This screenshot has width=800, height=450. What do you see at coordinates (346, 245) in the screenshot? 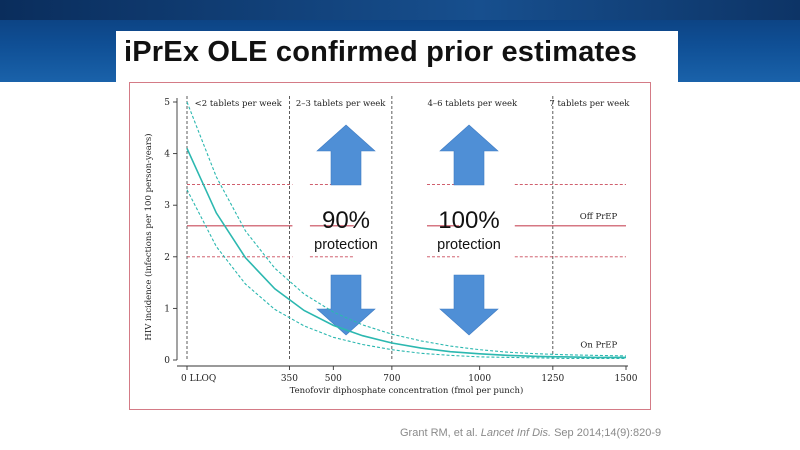
I see `annotation-text-0: protection` at bounding box center [346, 245].